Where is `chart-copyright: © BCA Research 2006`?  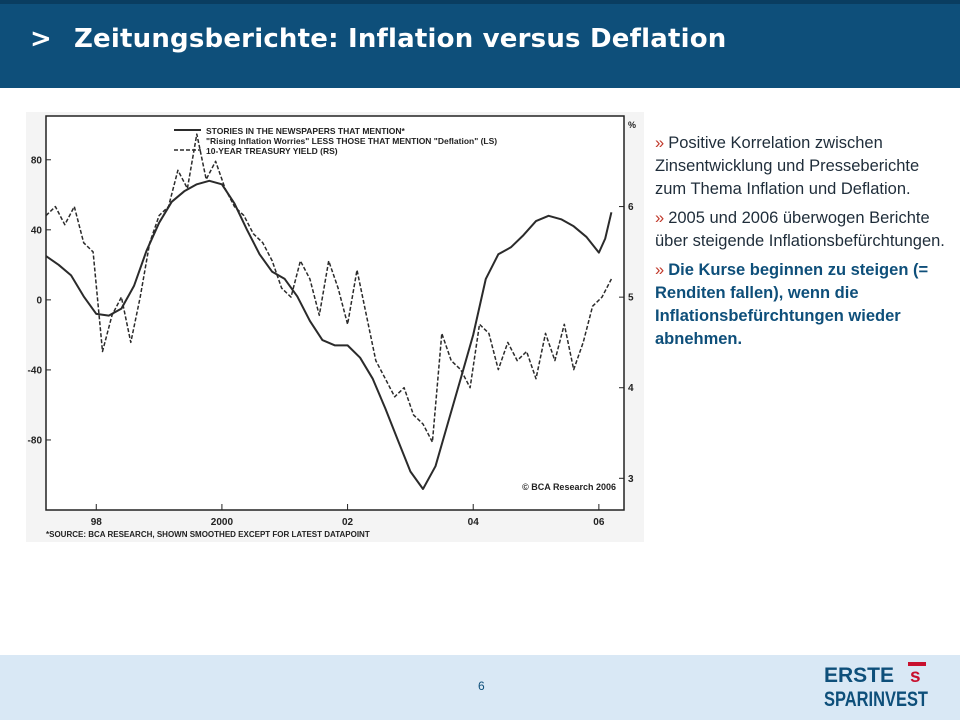
chart-copyright: © BCA Research 2006 is located at coordinates (569, 487).